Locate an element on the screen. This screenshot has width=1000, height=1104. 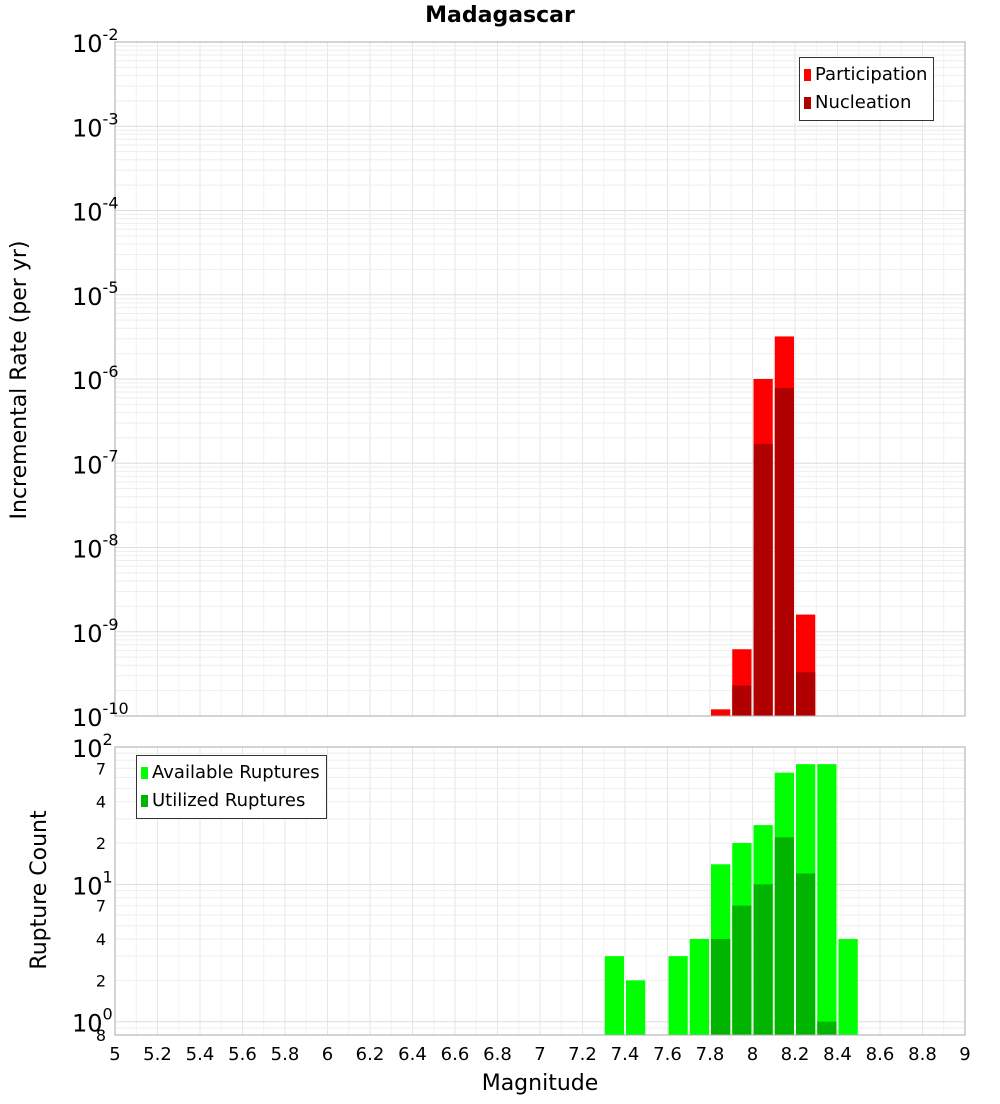
legend-entry-nucleation: Nucleation is located at coordinates (865, 103).